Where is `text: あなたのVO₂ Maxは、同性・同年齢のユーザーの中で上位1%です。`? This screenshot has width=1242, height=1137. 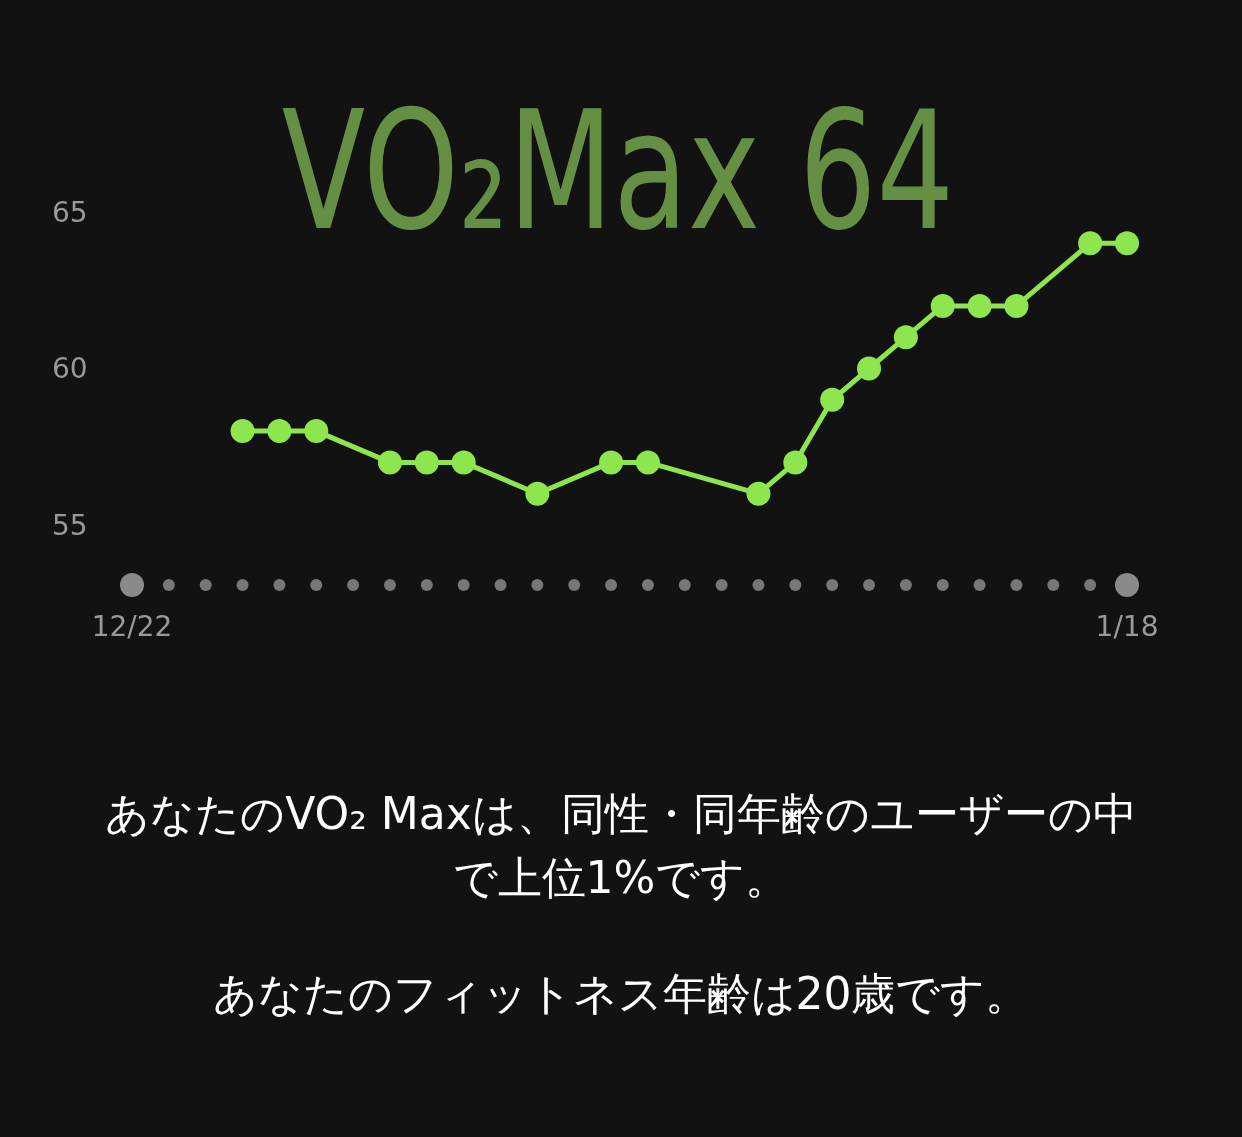
text: あなたのVO₂ Maxは、同性・同年齢のユーザーの中で上位1%です。 is located at coordinates (621, 846).